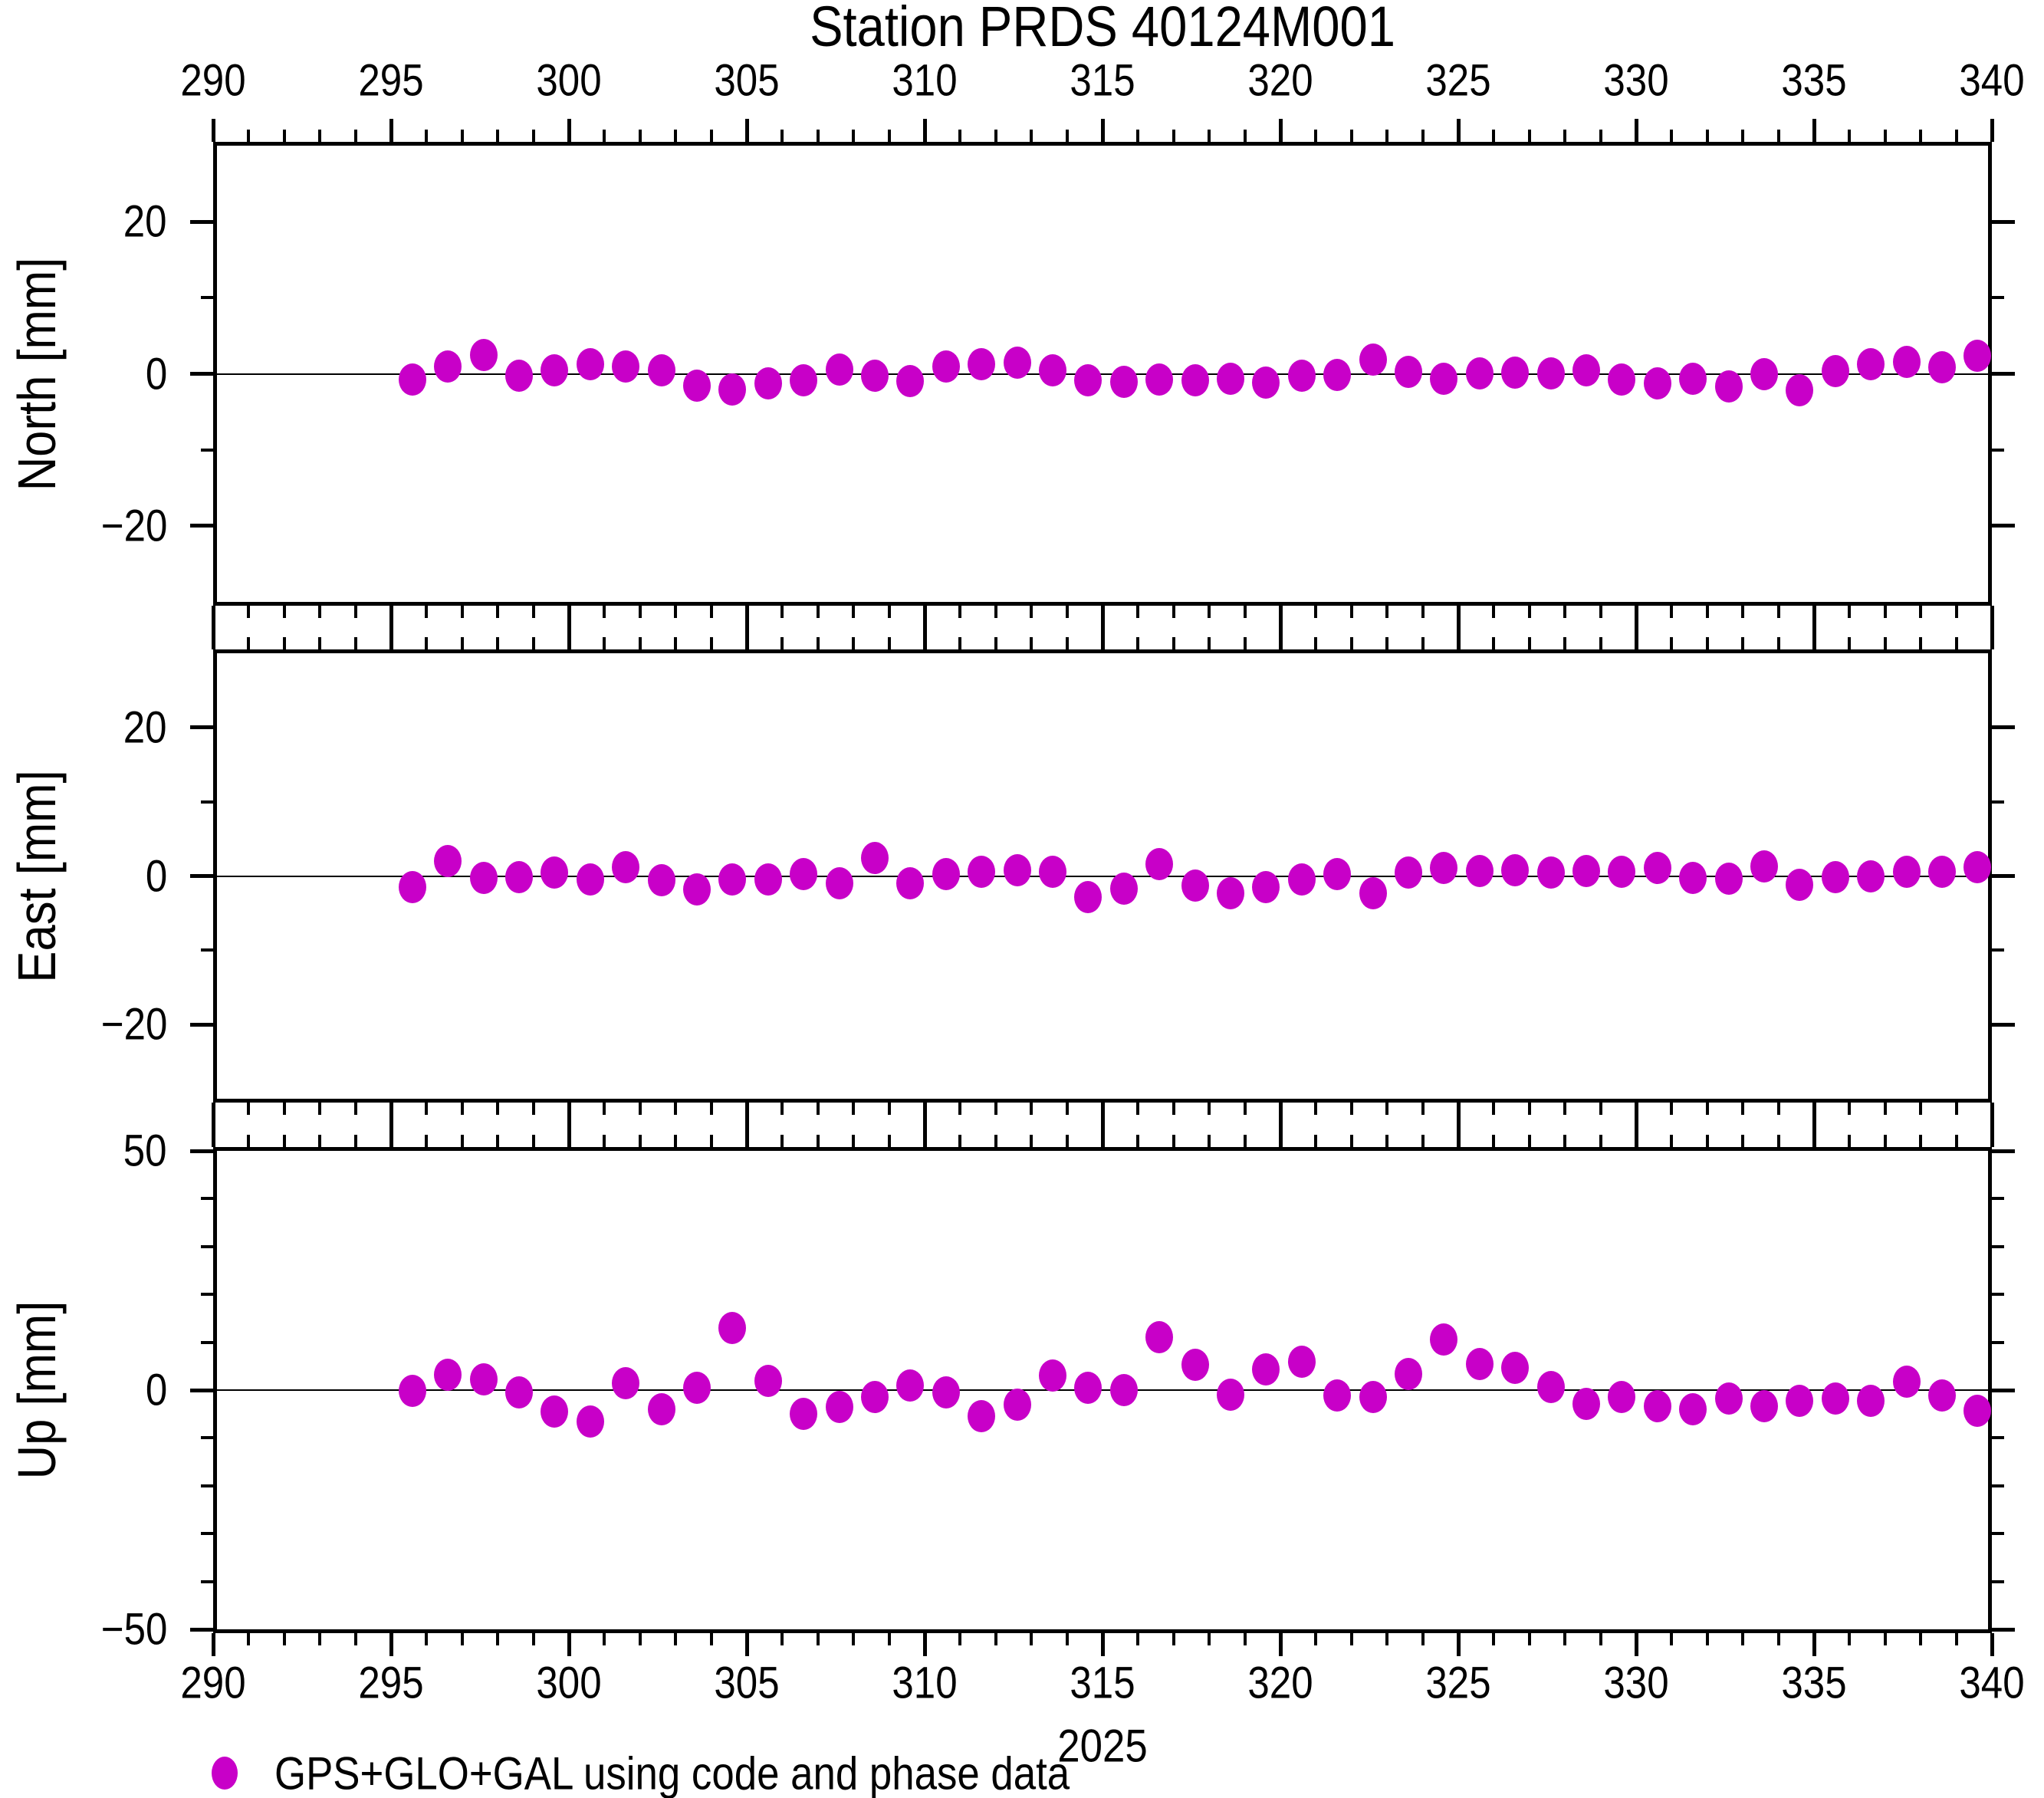 This screenshot has height=1798, width=2044. What do you see at coordinates (1458, 1683) in the screenshot?
I see `x-tick-label-bottom: 325` at bounding box center [1458, 1683].